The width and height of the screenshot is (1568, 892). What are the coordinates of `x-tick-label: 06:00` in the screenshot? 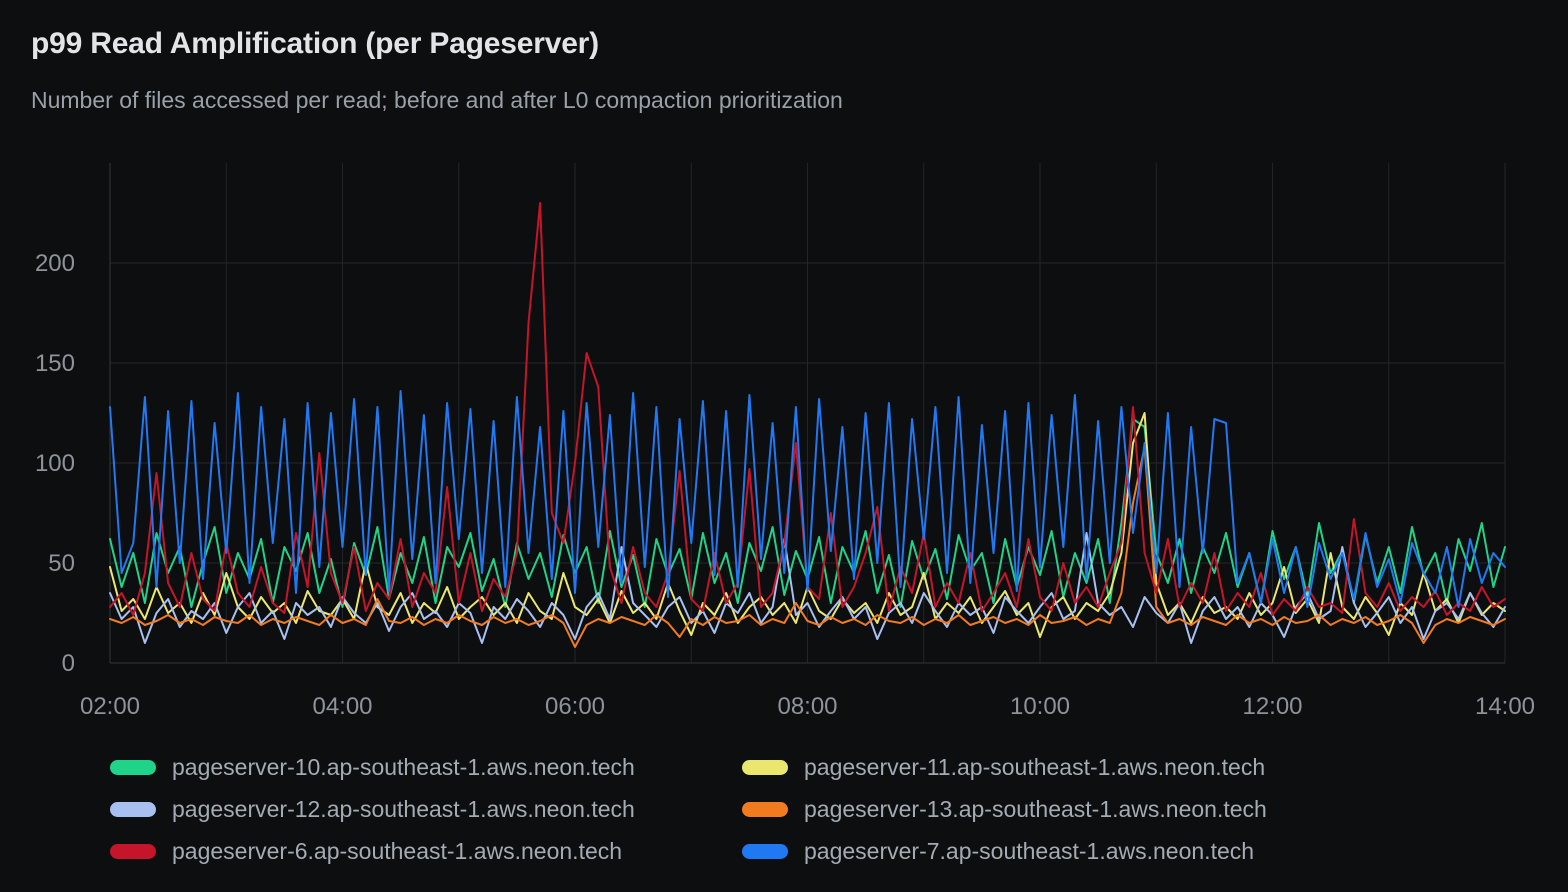 It's located at (575, 706).